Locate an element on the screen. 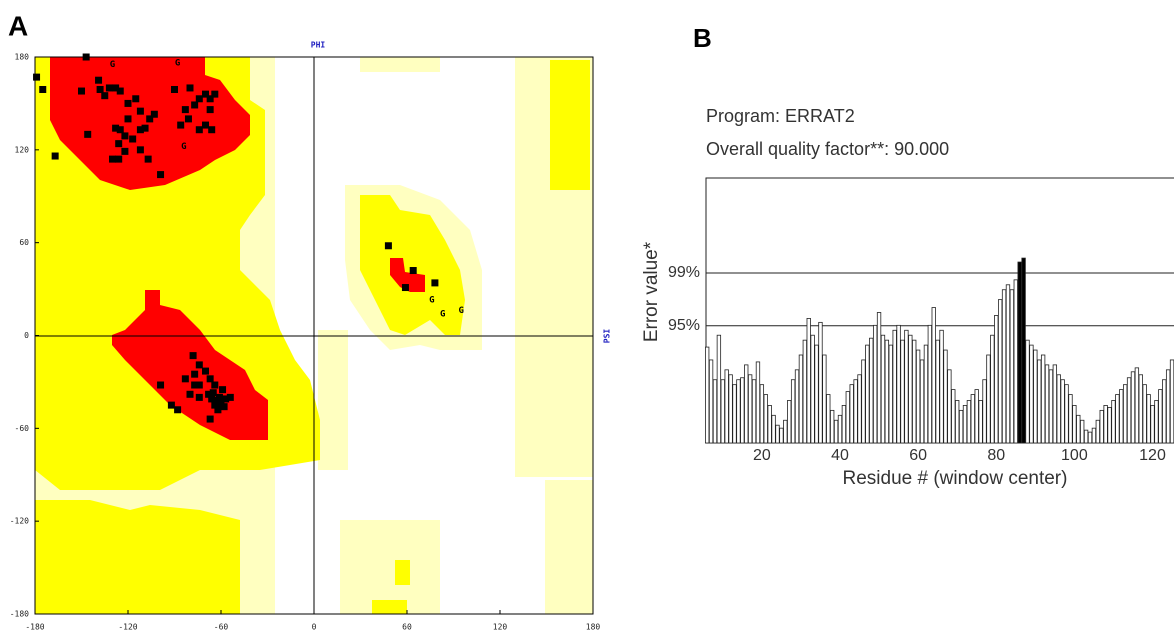 The width and height of the screenshot is (1174, 632). y-tick-label: 99% is located at coordinates (684, 272).